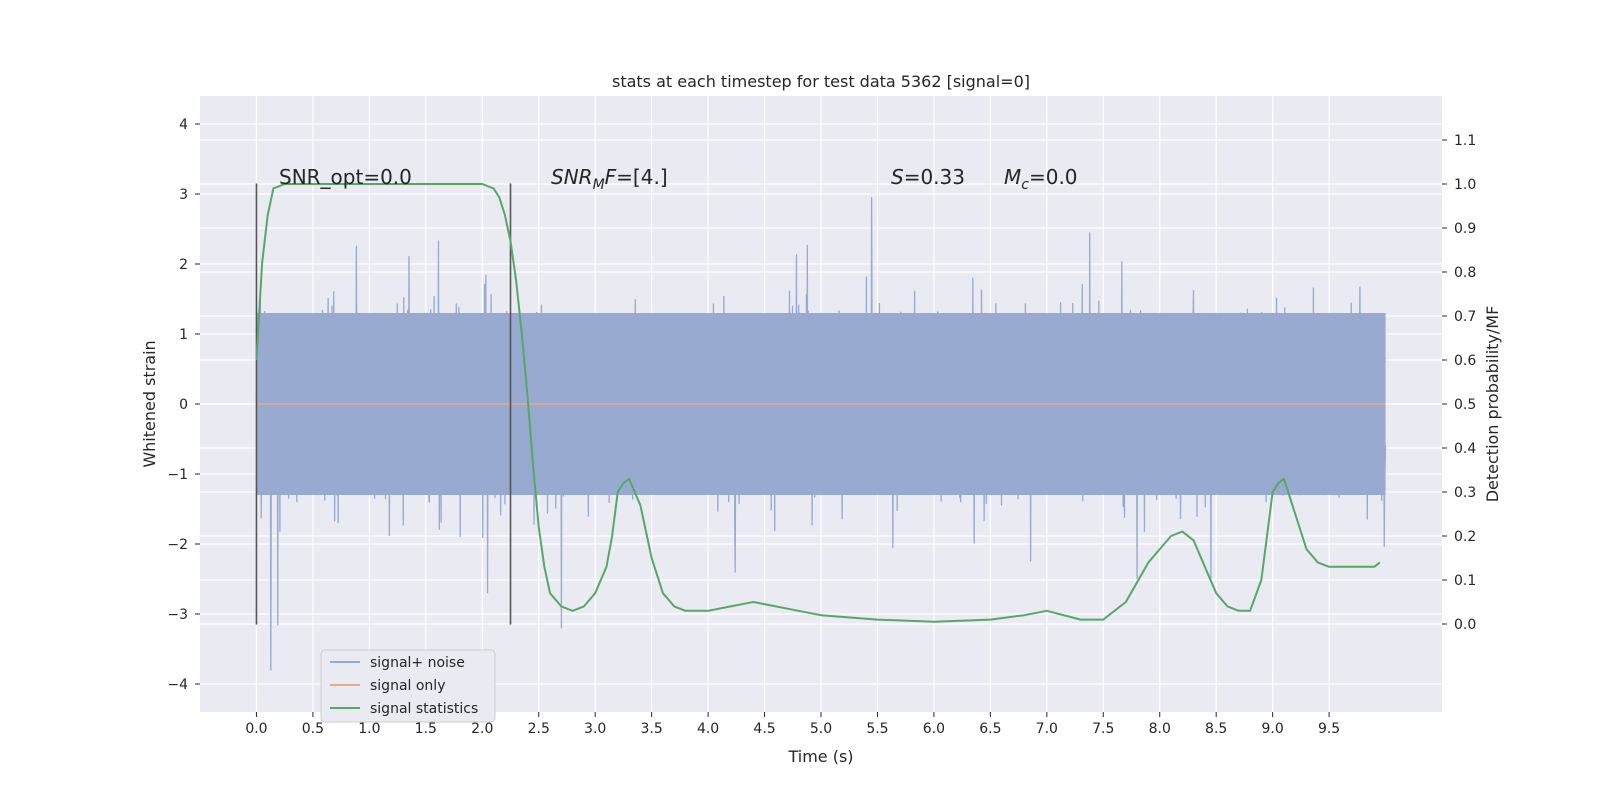  What do you see at coordinates (708, 729) in the screenshot?
I see `x-tick-label-8: 4.0` at bounding box center [708, 729].